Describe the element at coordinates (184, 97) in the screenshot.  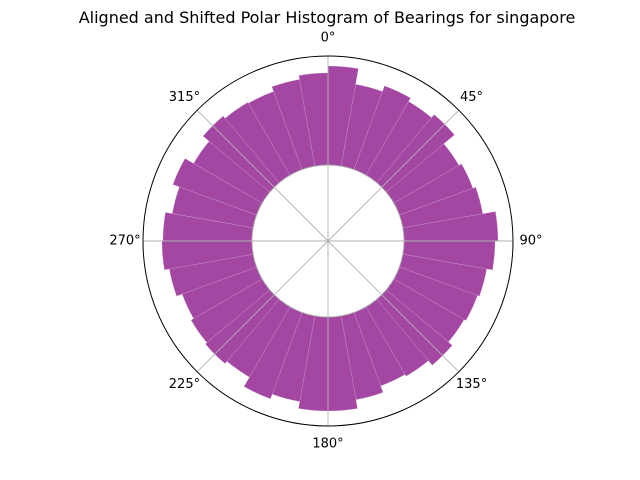
I see `tick-label-315: 315°` at that location.